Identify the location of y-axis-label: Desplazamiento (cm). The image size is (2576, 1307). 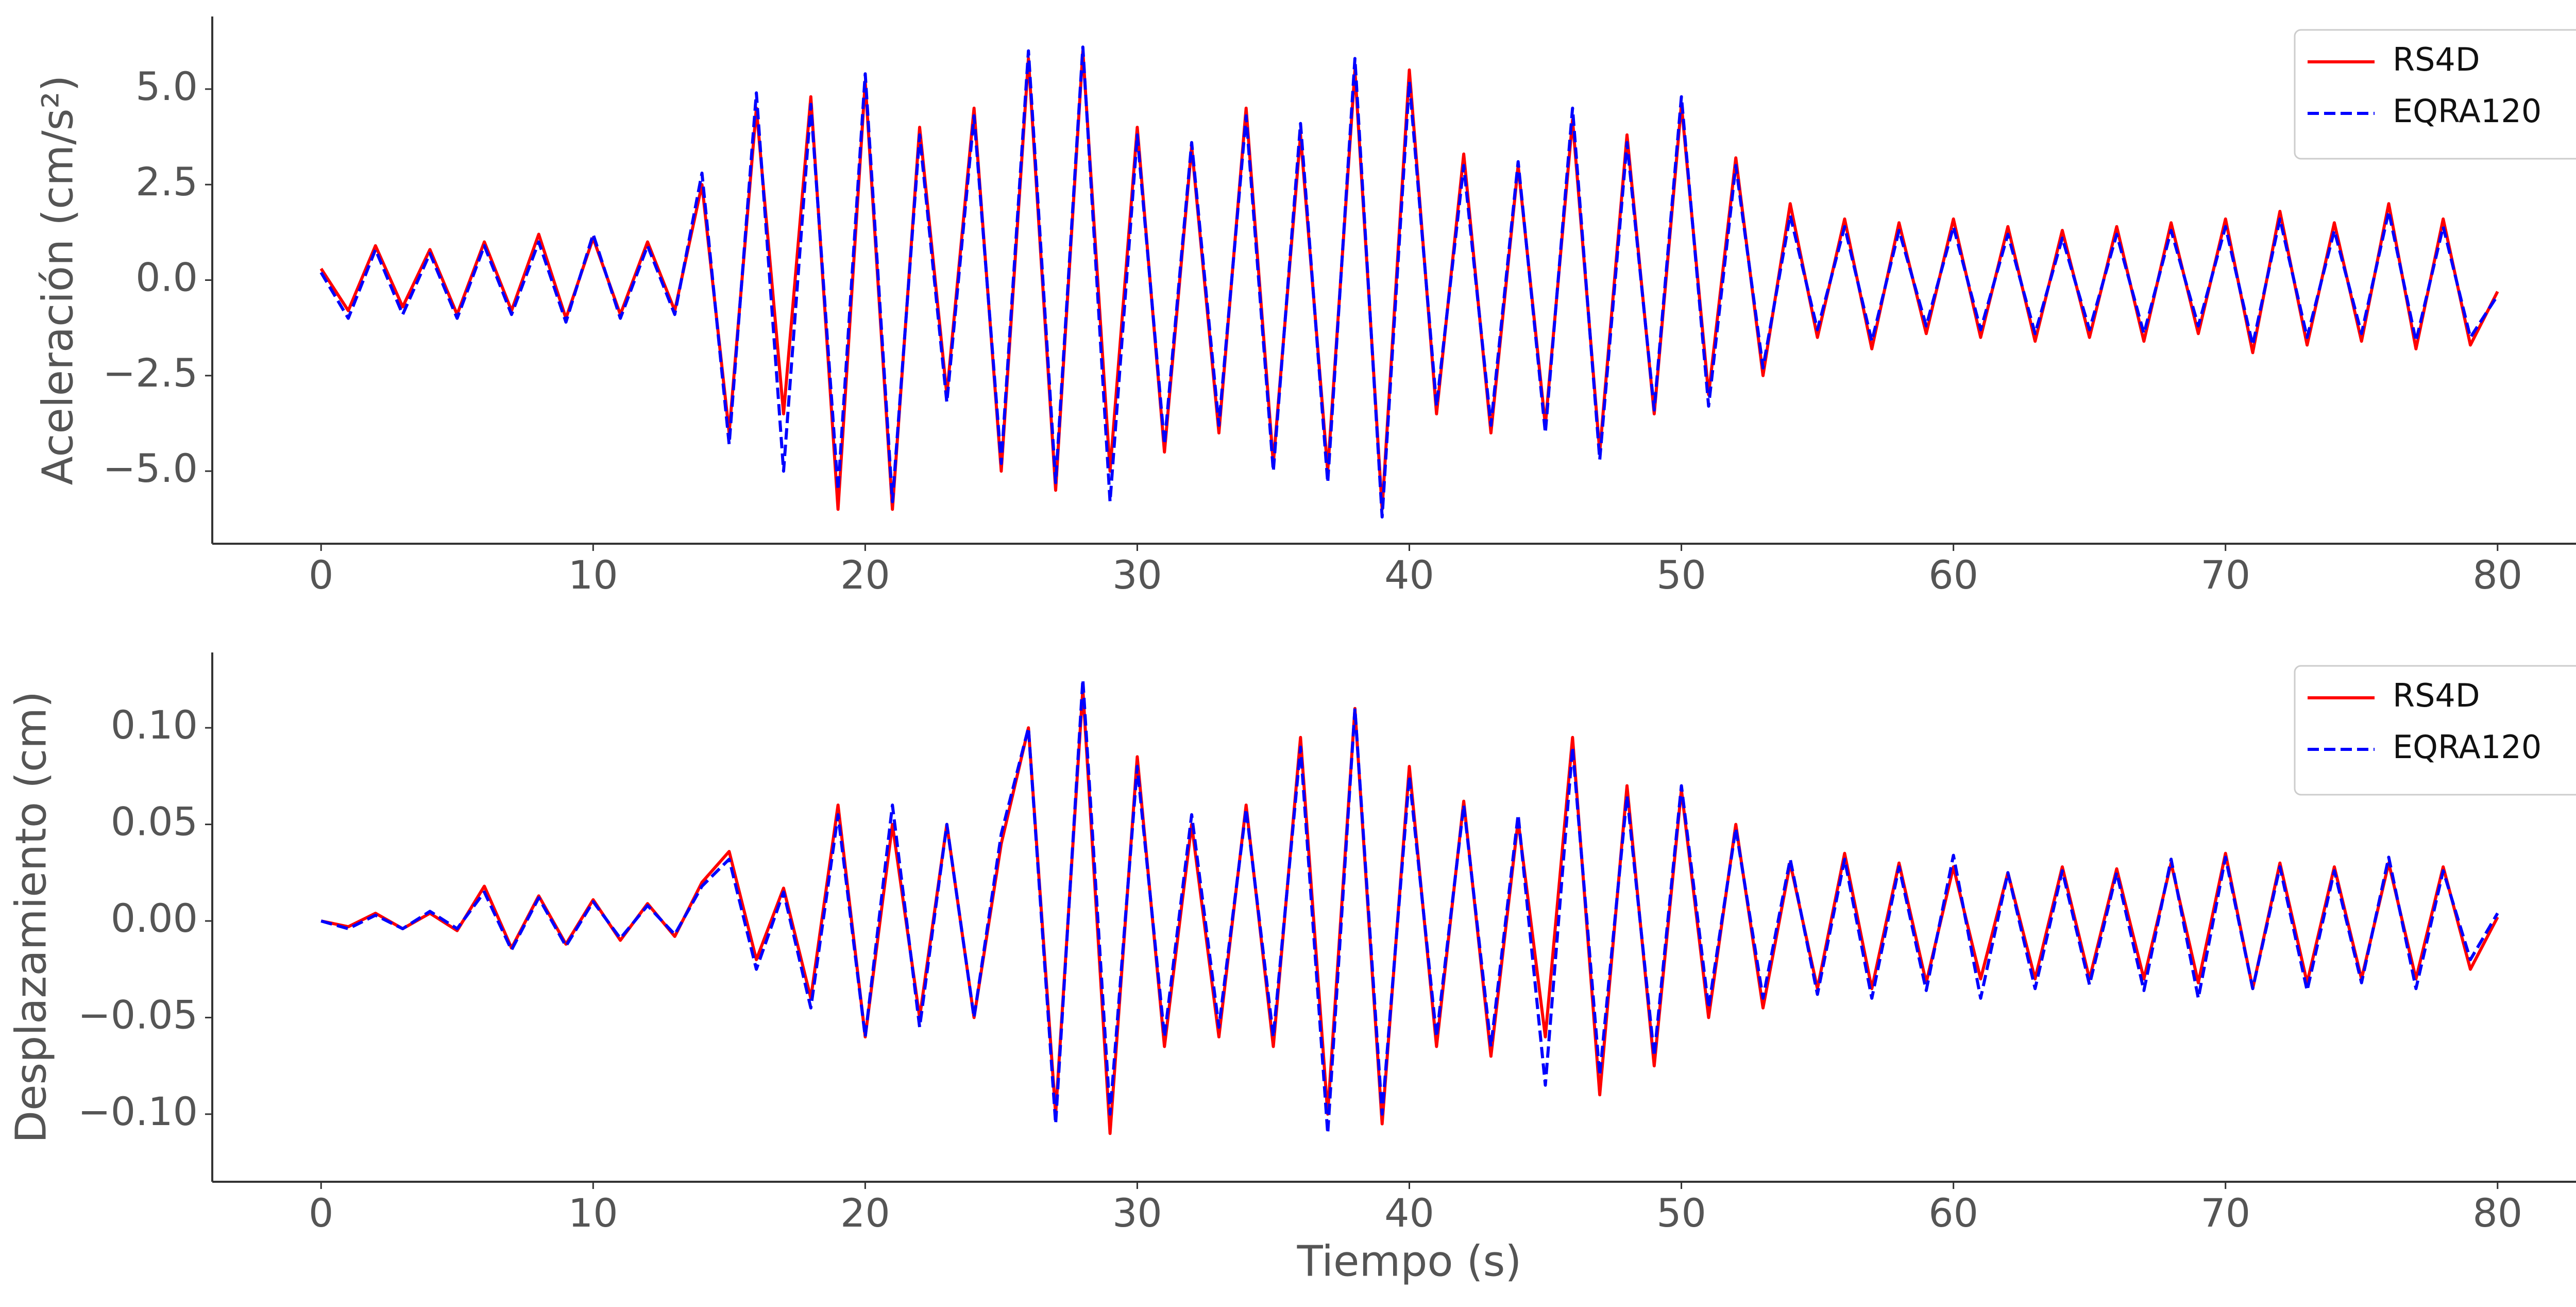
(31, 917).